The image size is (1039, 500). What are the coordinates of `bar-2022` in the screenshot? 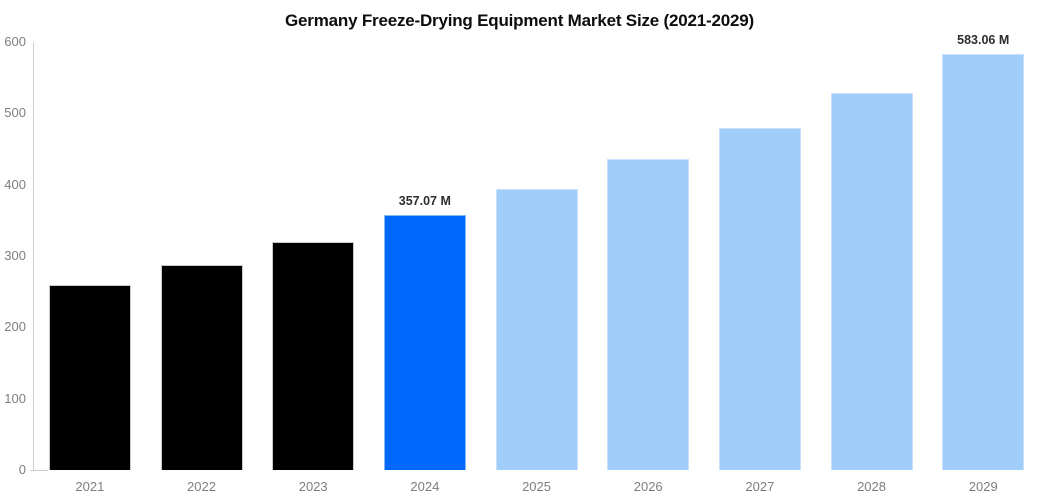 It's located at (201, 367).